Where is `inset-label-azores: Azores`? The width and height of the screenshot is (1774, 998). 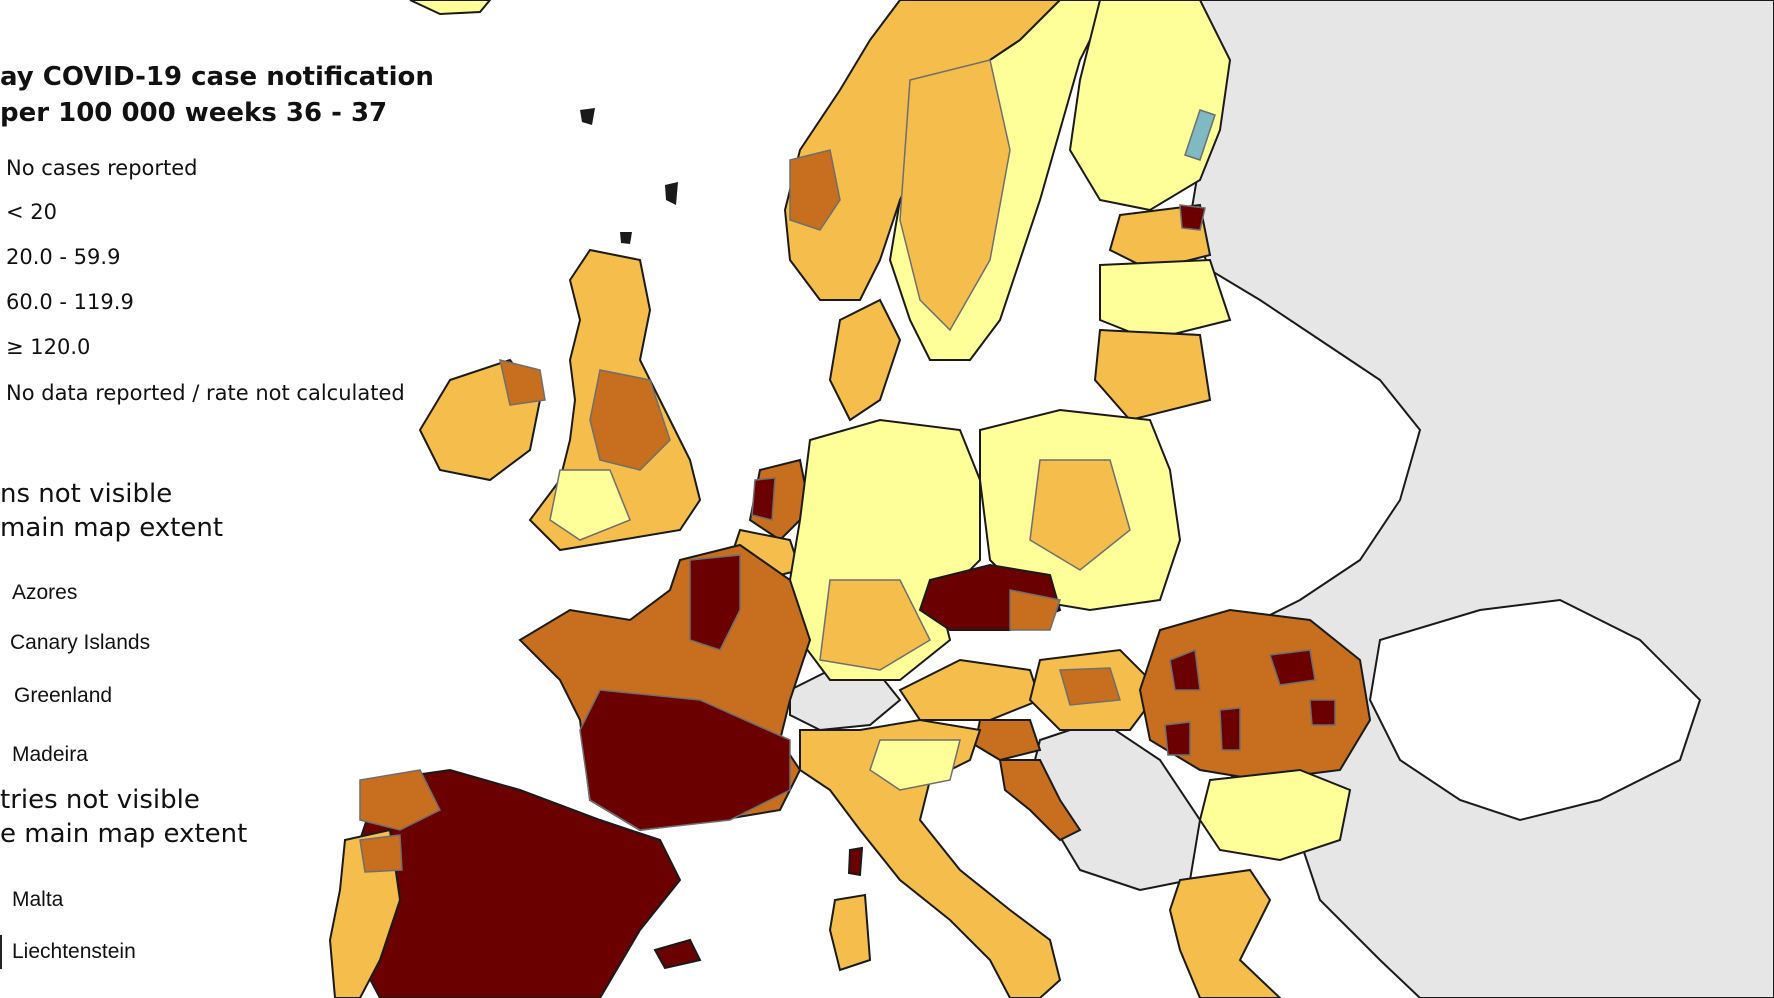
inset-label-azores: Azores is located at coordinates (45, 592).